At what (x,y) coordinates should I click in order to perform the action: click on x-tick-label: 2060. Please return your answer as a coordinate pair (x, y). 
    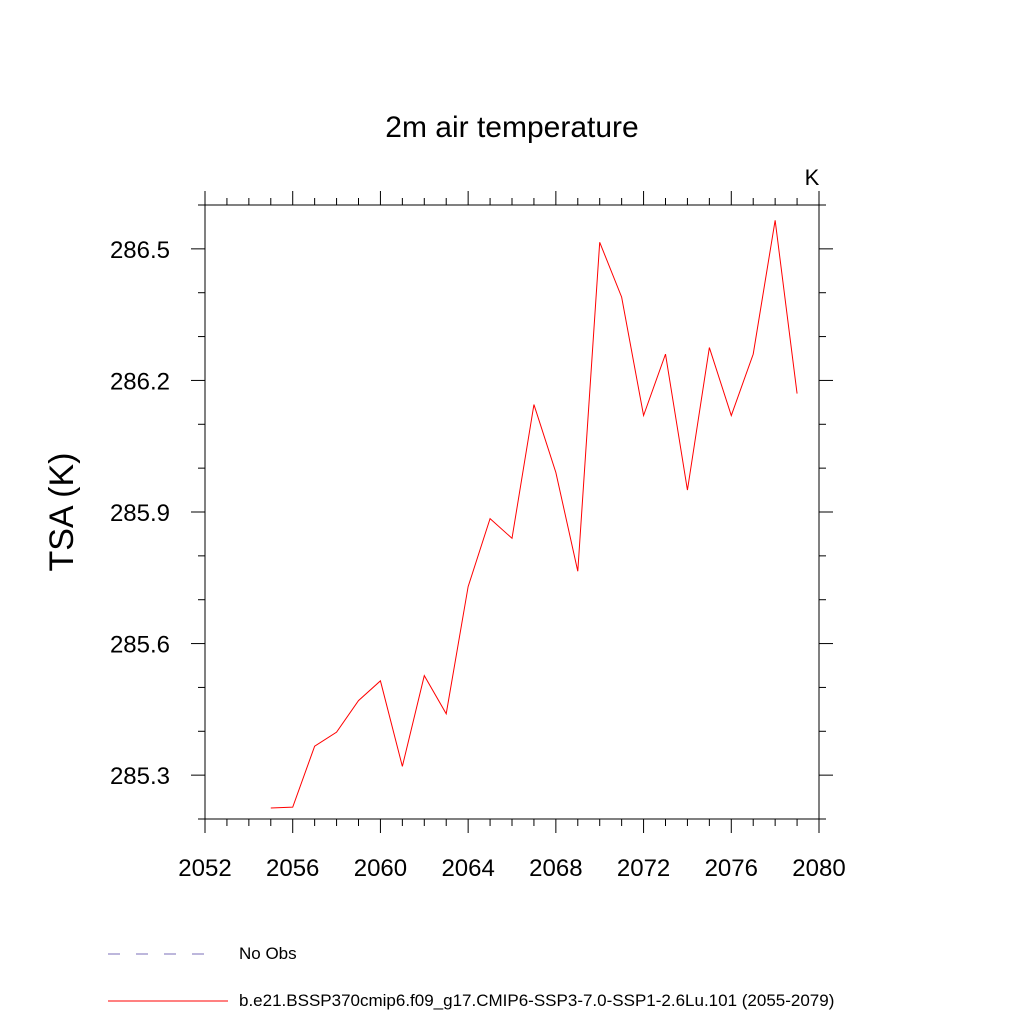
    Looking at the image, I should click on (380, 868).